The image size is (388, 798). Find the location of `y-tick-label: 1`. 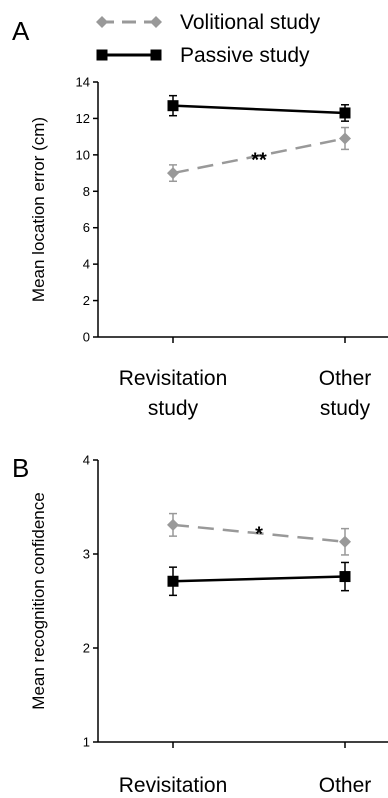

y-tick-label: 1 is located at coordinates (86, 742).